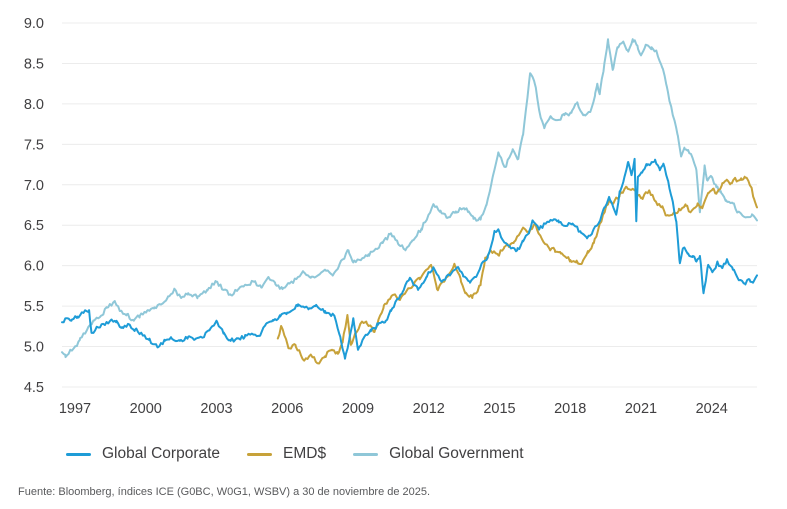 This screenshot has height=509, width=787. Describe the element at coordinates (570, 409) in the screenshot. I see `x-tick-label: 2018` at that location.